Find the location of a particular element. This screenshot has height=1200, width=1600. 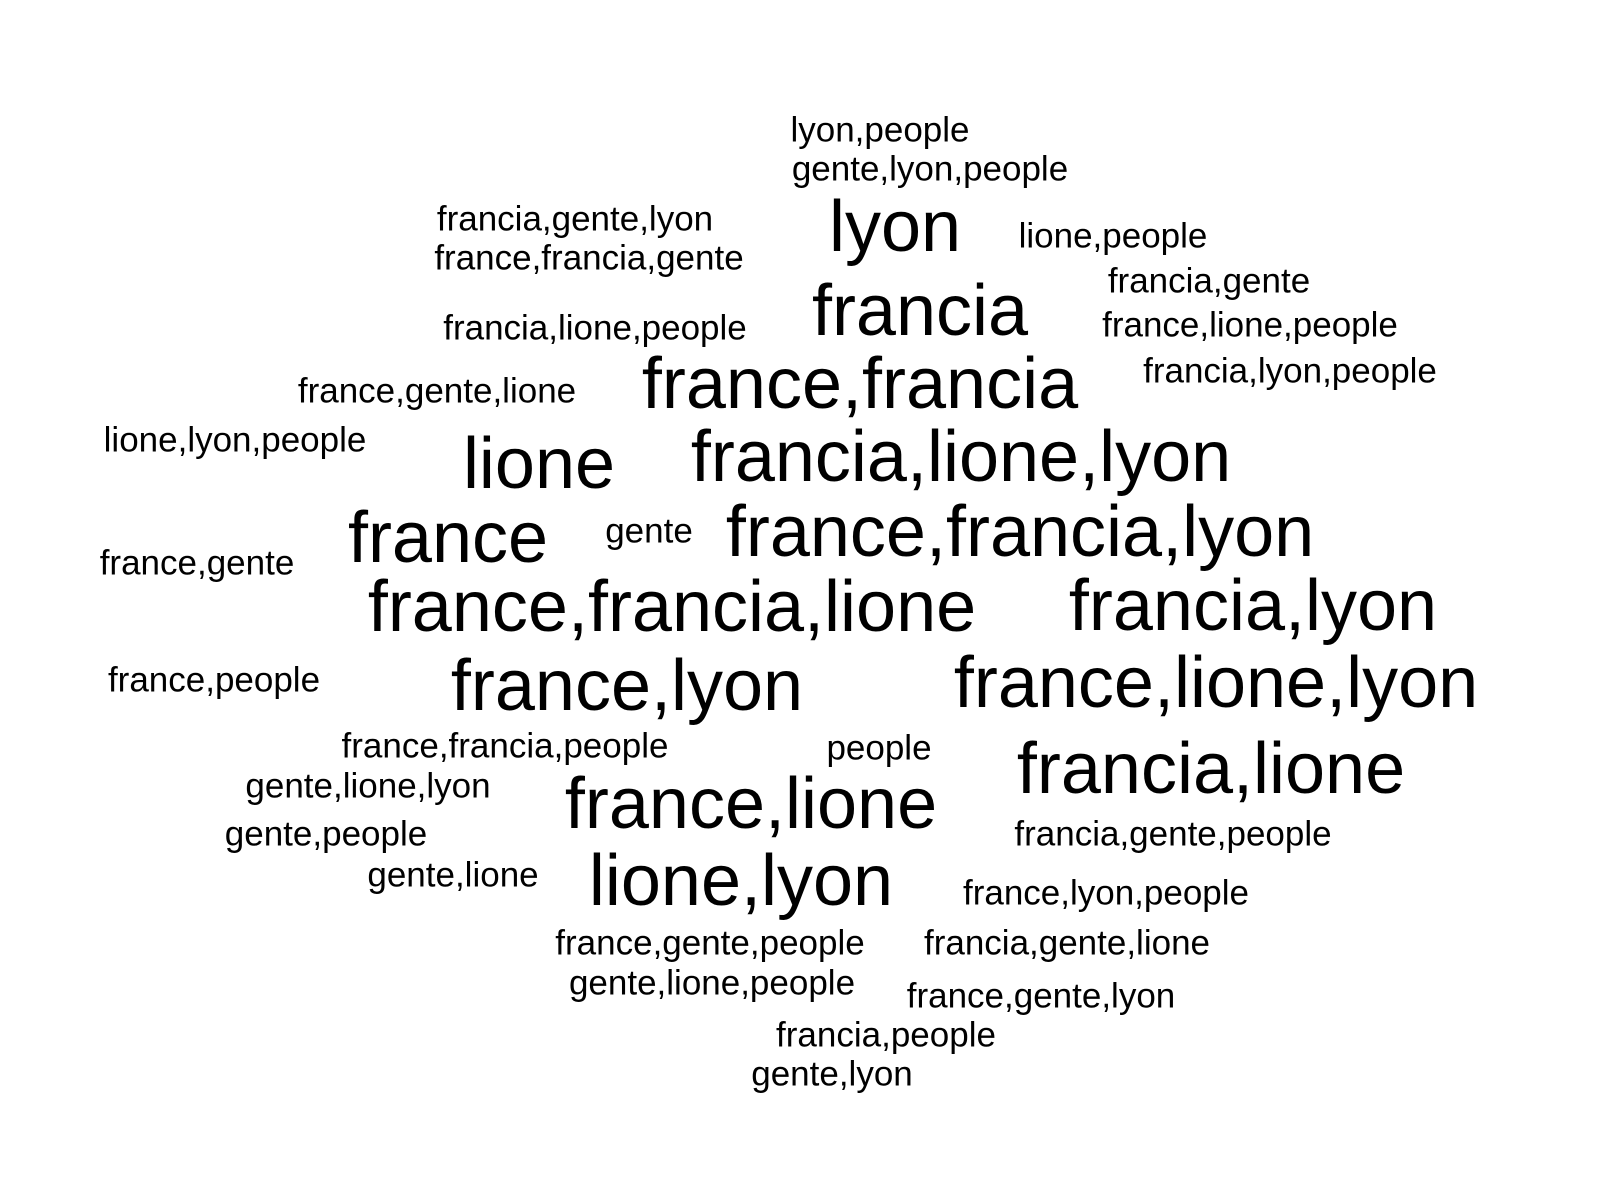

cloud-word: france,francia,lyon is located at coordinates (1020, 532).